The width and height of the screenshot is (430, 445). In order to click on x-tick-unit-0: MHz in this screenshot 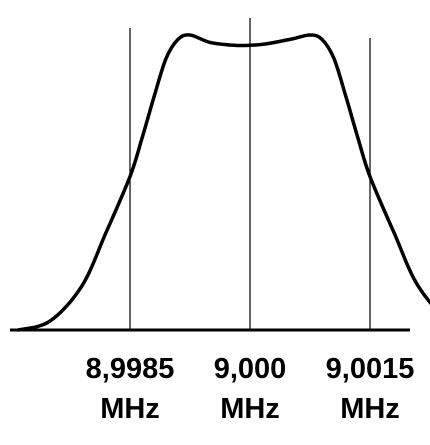, I will do `click(130, 409)`.